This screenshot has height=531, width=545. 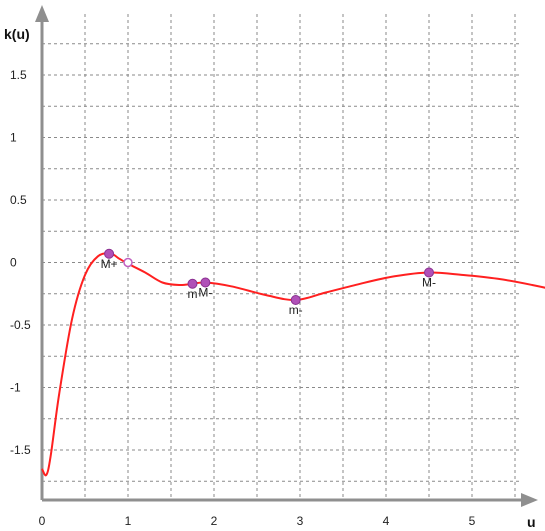 I want to click on y-tick-label: -1.5, so click(x=20, y=450).